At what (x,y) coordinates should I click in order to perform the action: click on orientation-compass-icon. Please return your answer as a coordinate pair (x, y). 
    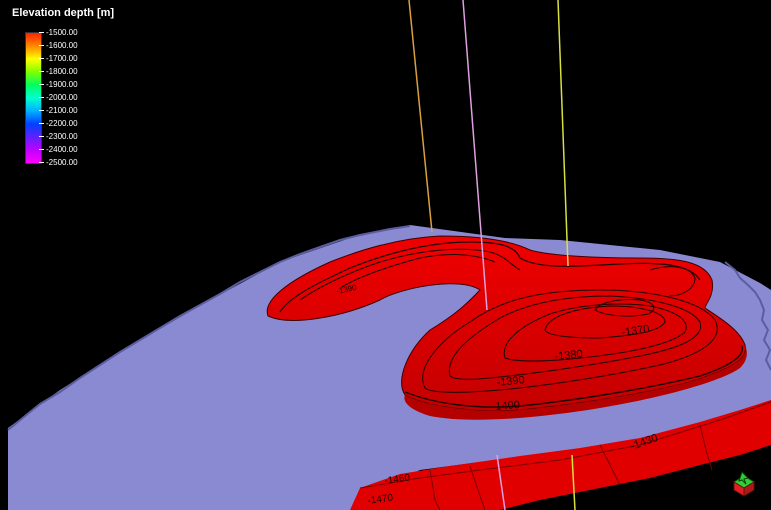
    Looking at the image, I should click on (744, 483).